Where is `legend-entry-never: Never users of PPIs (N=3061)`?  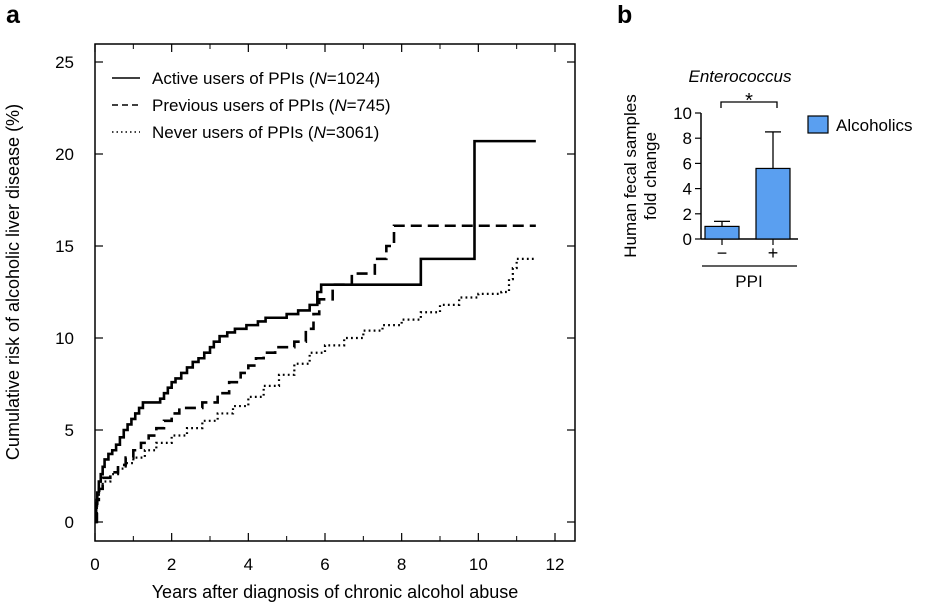 legend-entry-never: Never users of PPIs (N=3061) is located at coordinates (265, 132).